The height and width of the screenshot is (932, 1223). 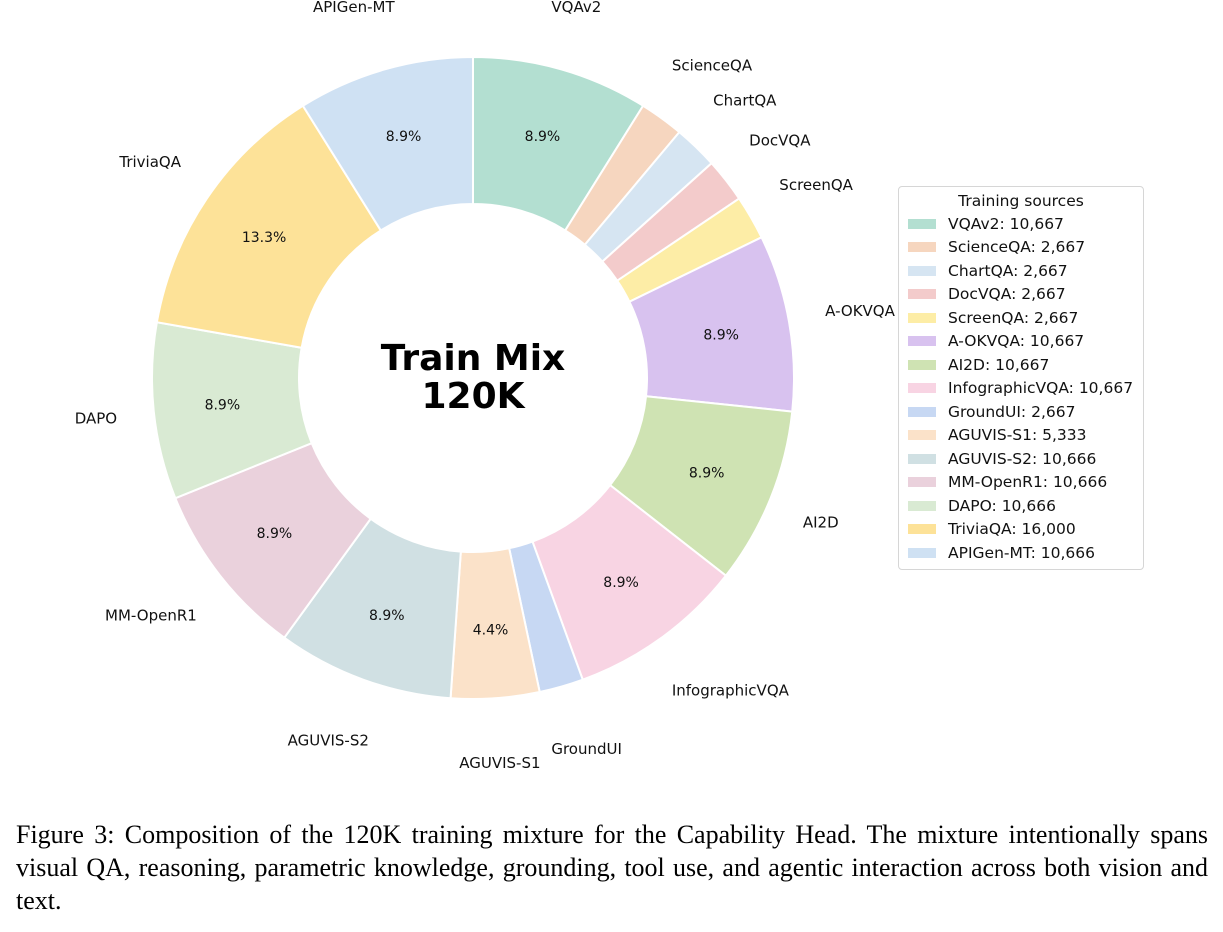 What do you see at coordinates (354, 8) in the screenshot?
I see `slice-label-apigen-mt: APIGen-MT` at bounding box center [354, 8].